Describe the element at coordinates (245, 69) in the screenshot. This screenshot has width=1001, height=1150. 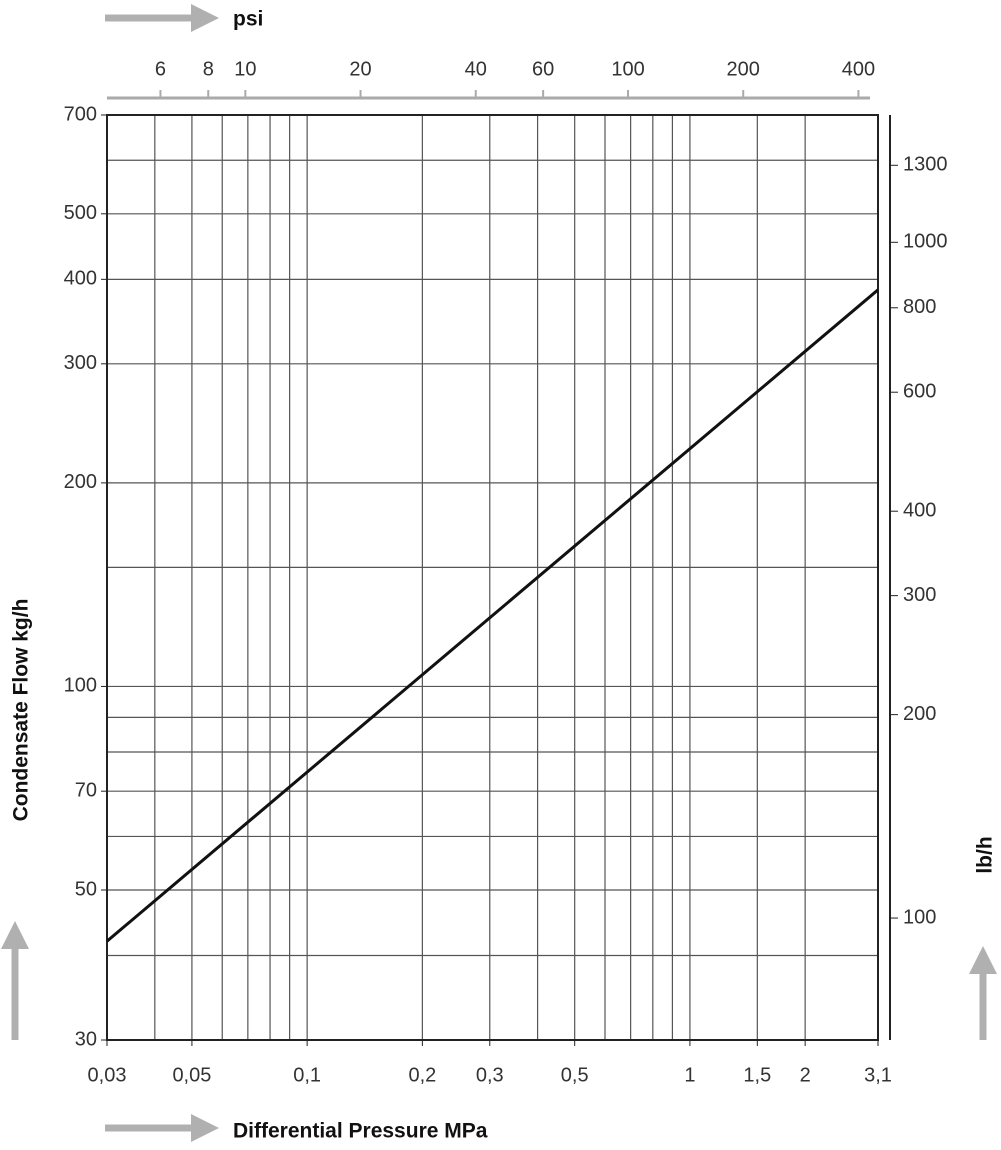
I see `x2-tick-label: 10` at that location.